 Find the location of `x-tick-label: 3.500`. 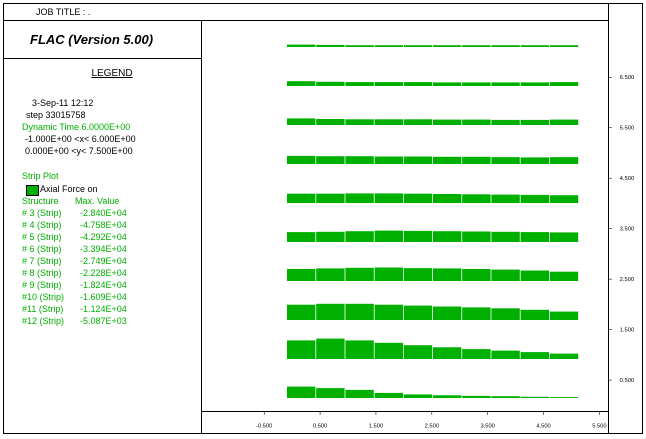

x-tick-label: 3.500 is located at coordinates (488, 426).